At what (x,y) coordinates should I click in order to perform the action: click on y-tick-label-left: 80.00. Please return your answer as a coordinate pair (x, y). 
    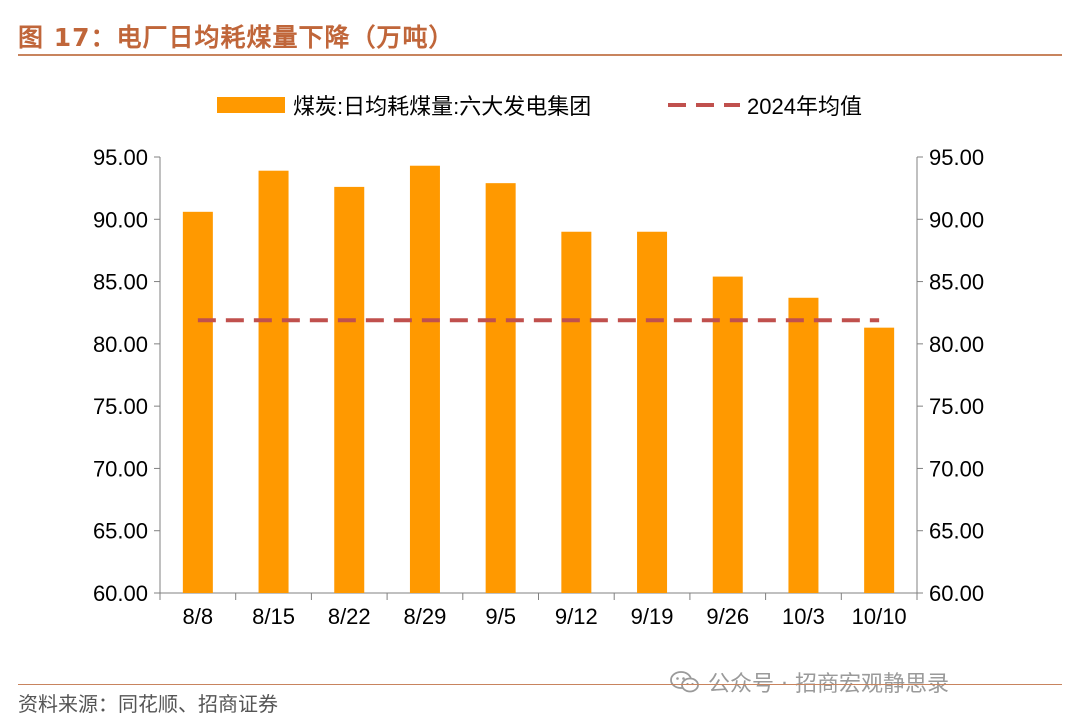
    Looking at the image, I should click on (120, 344).